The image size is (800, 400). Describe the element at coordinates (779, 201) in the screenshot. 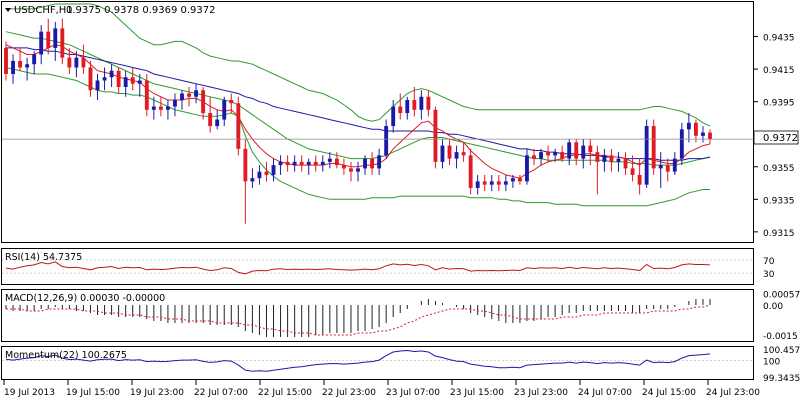

I see `price-tick-label: 0.9335` at that location.